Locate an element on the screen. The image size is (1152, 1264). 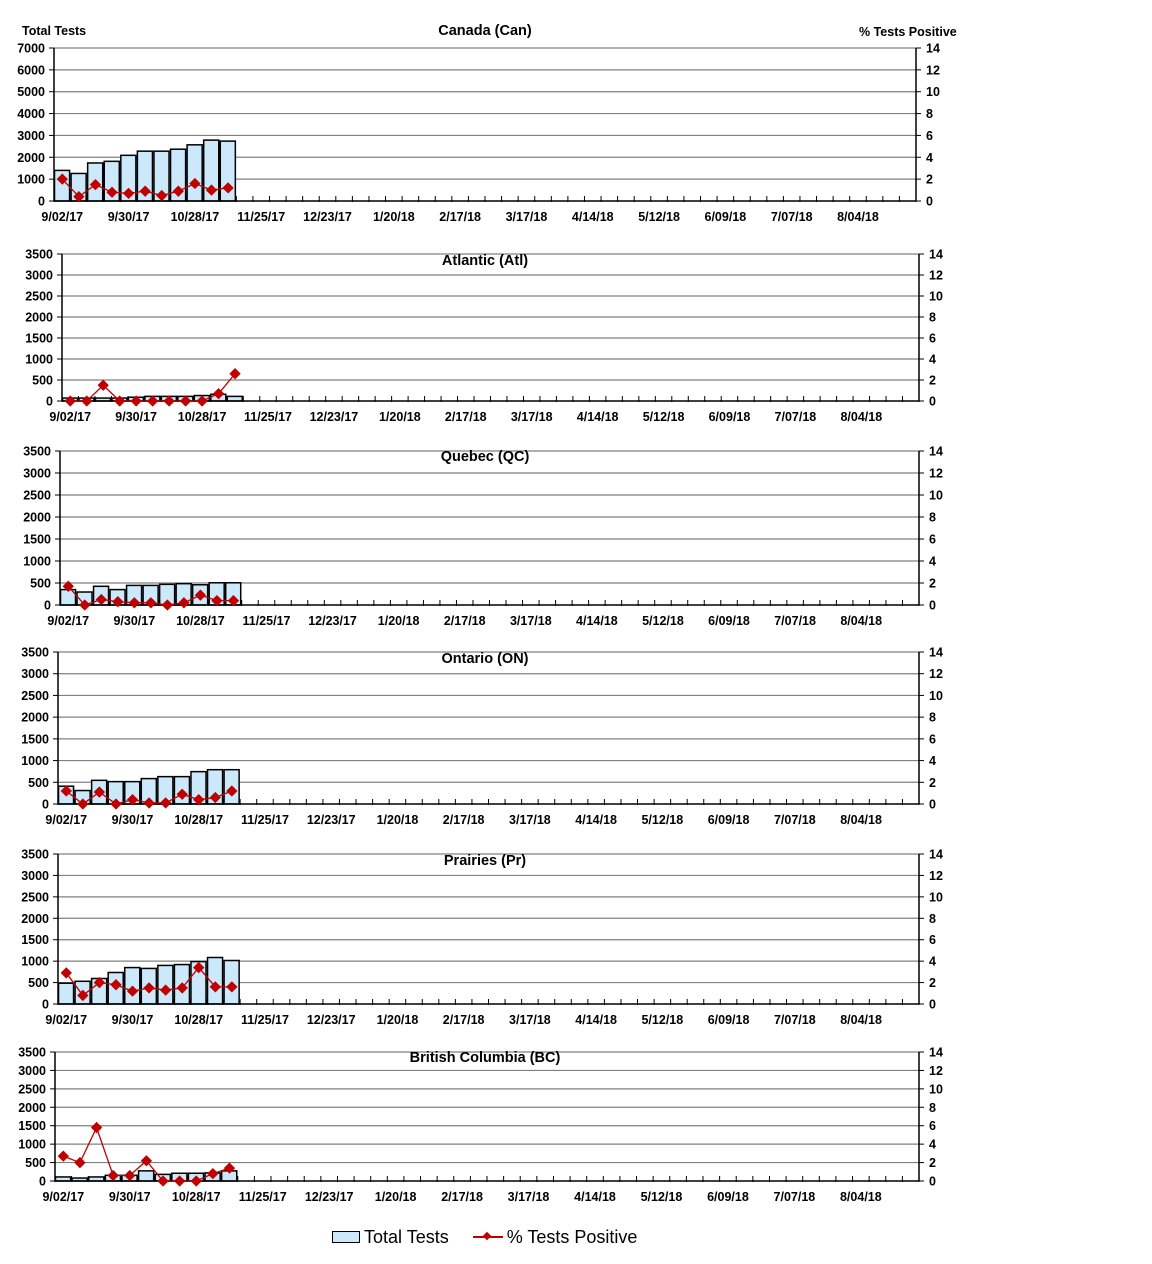
chart-title: Prairies (Pr) is located at coordinates (485, 861).